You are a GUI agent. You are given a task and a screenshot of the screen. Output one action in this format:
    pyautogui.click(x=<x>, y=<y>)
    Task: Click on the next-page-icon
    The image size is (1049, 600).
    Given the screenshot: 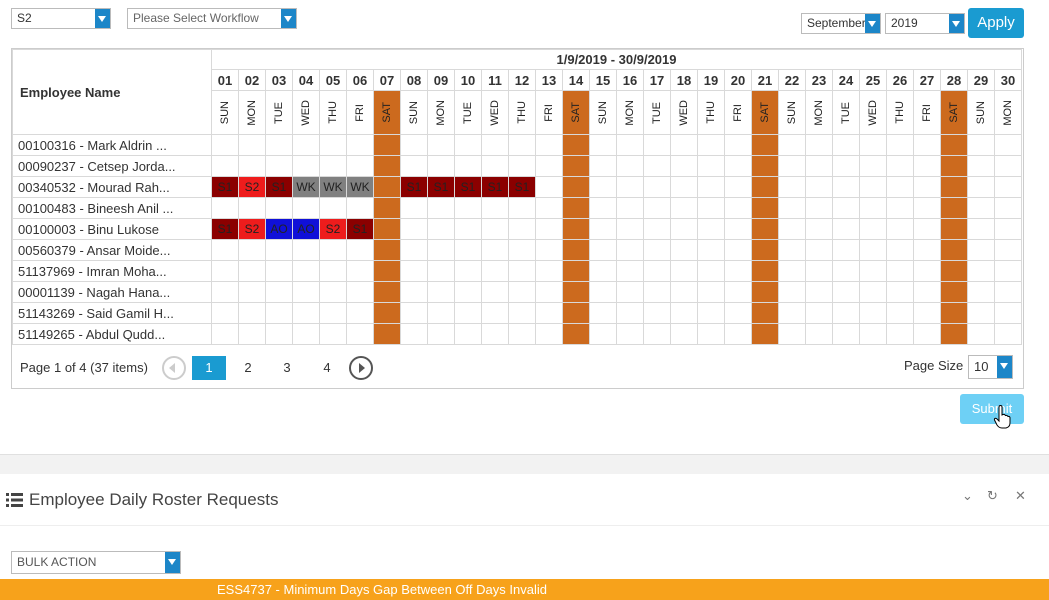 What is the action you would take?
    pyautogui.click(x=361, y=368)
    